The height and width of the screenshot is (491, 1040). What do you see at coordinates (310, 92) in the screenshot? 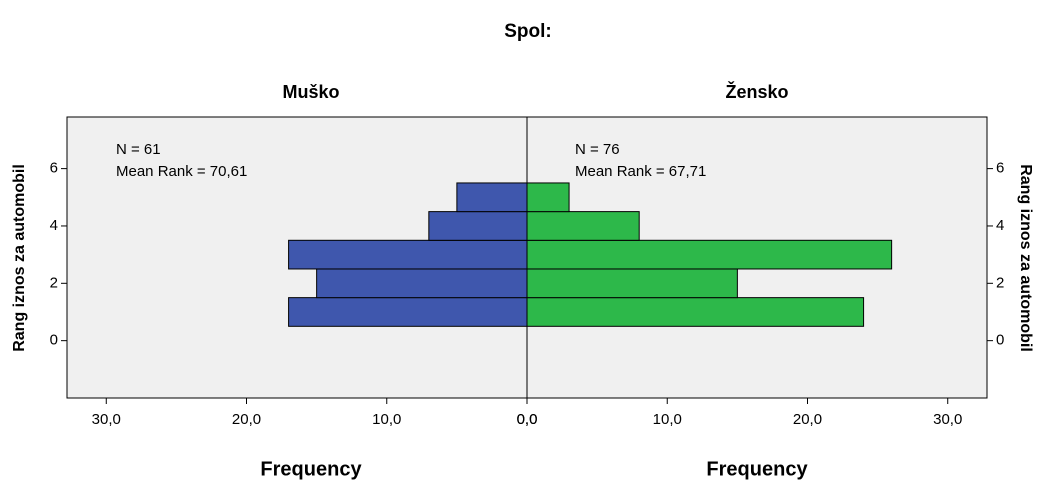
I see `panel-title: Muško` at bounding box center [310, 92].